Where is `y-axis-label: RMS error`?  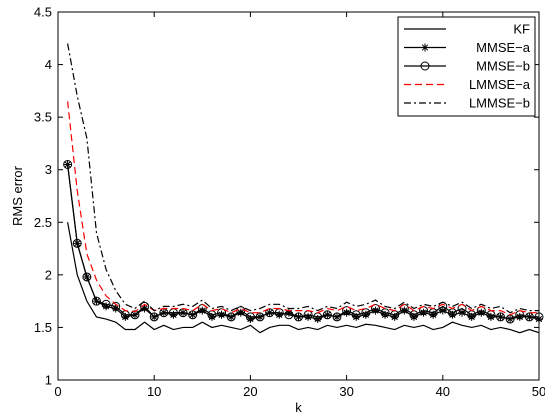 y-axis-label: RMS error is located at coordinates (17, 195).